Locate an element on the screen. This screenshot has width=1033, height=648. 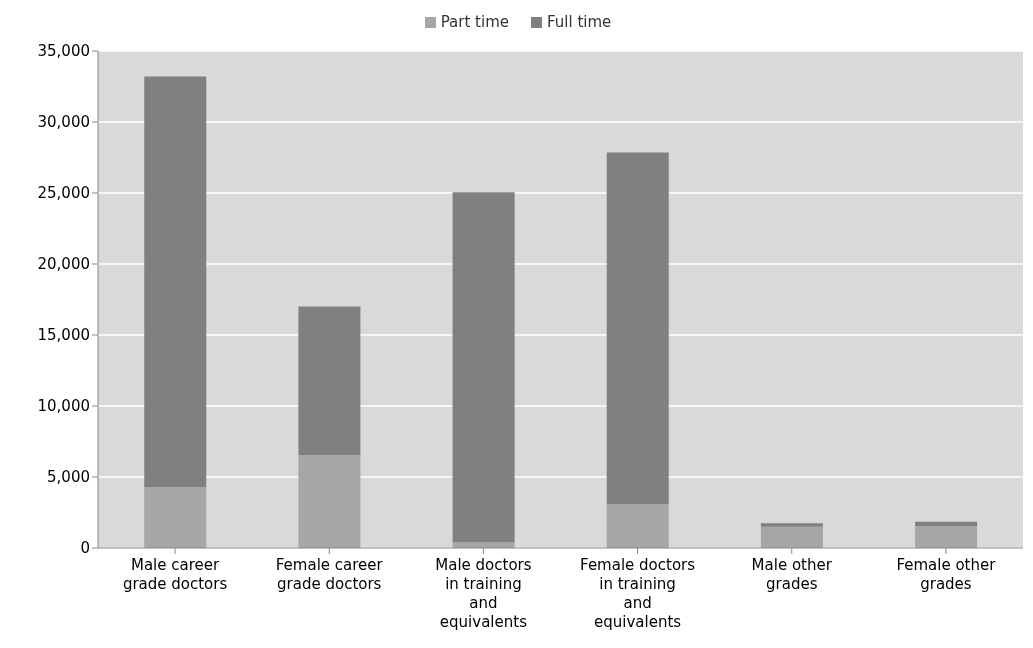
x-tick-label: Male other grades is located at coordinates (792, 574).